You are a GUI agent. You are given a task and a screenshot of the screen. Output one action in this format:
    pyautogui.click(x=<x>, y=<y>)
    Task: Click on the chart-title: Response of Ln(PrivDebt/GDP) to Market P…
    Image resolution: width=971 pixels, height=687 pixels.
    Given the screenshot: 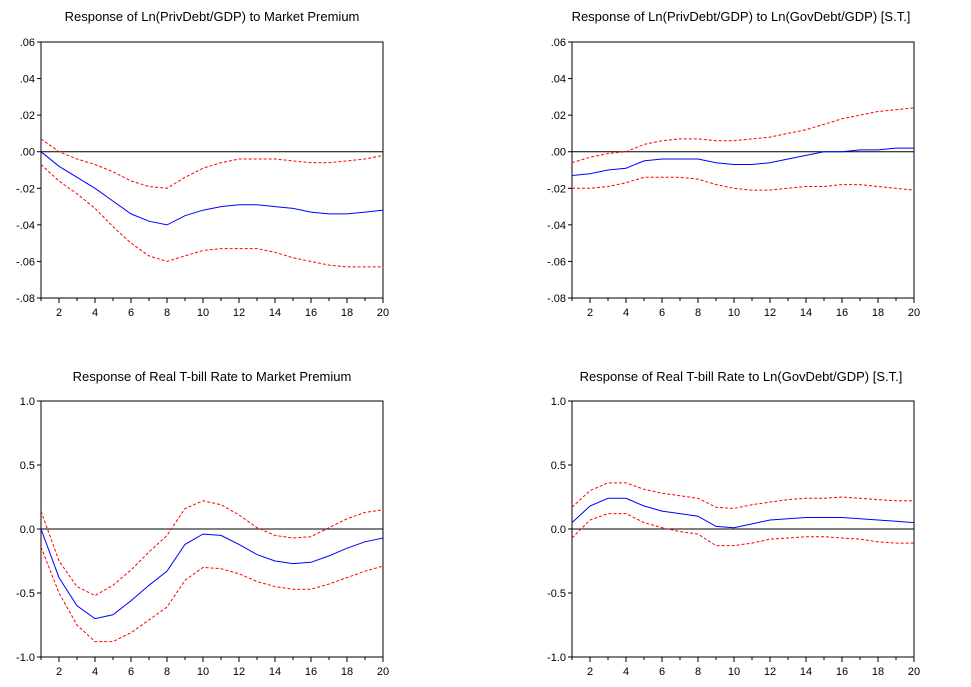 What is the action you would take?
    pyautogui.click(x=212, y=16)
    